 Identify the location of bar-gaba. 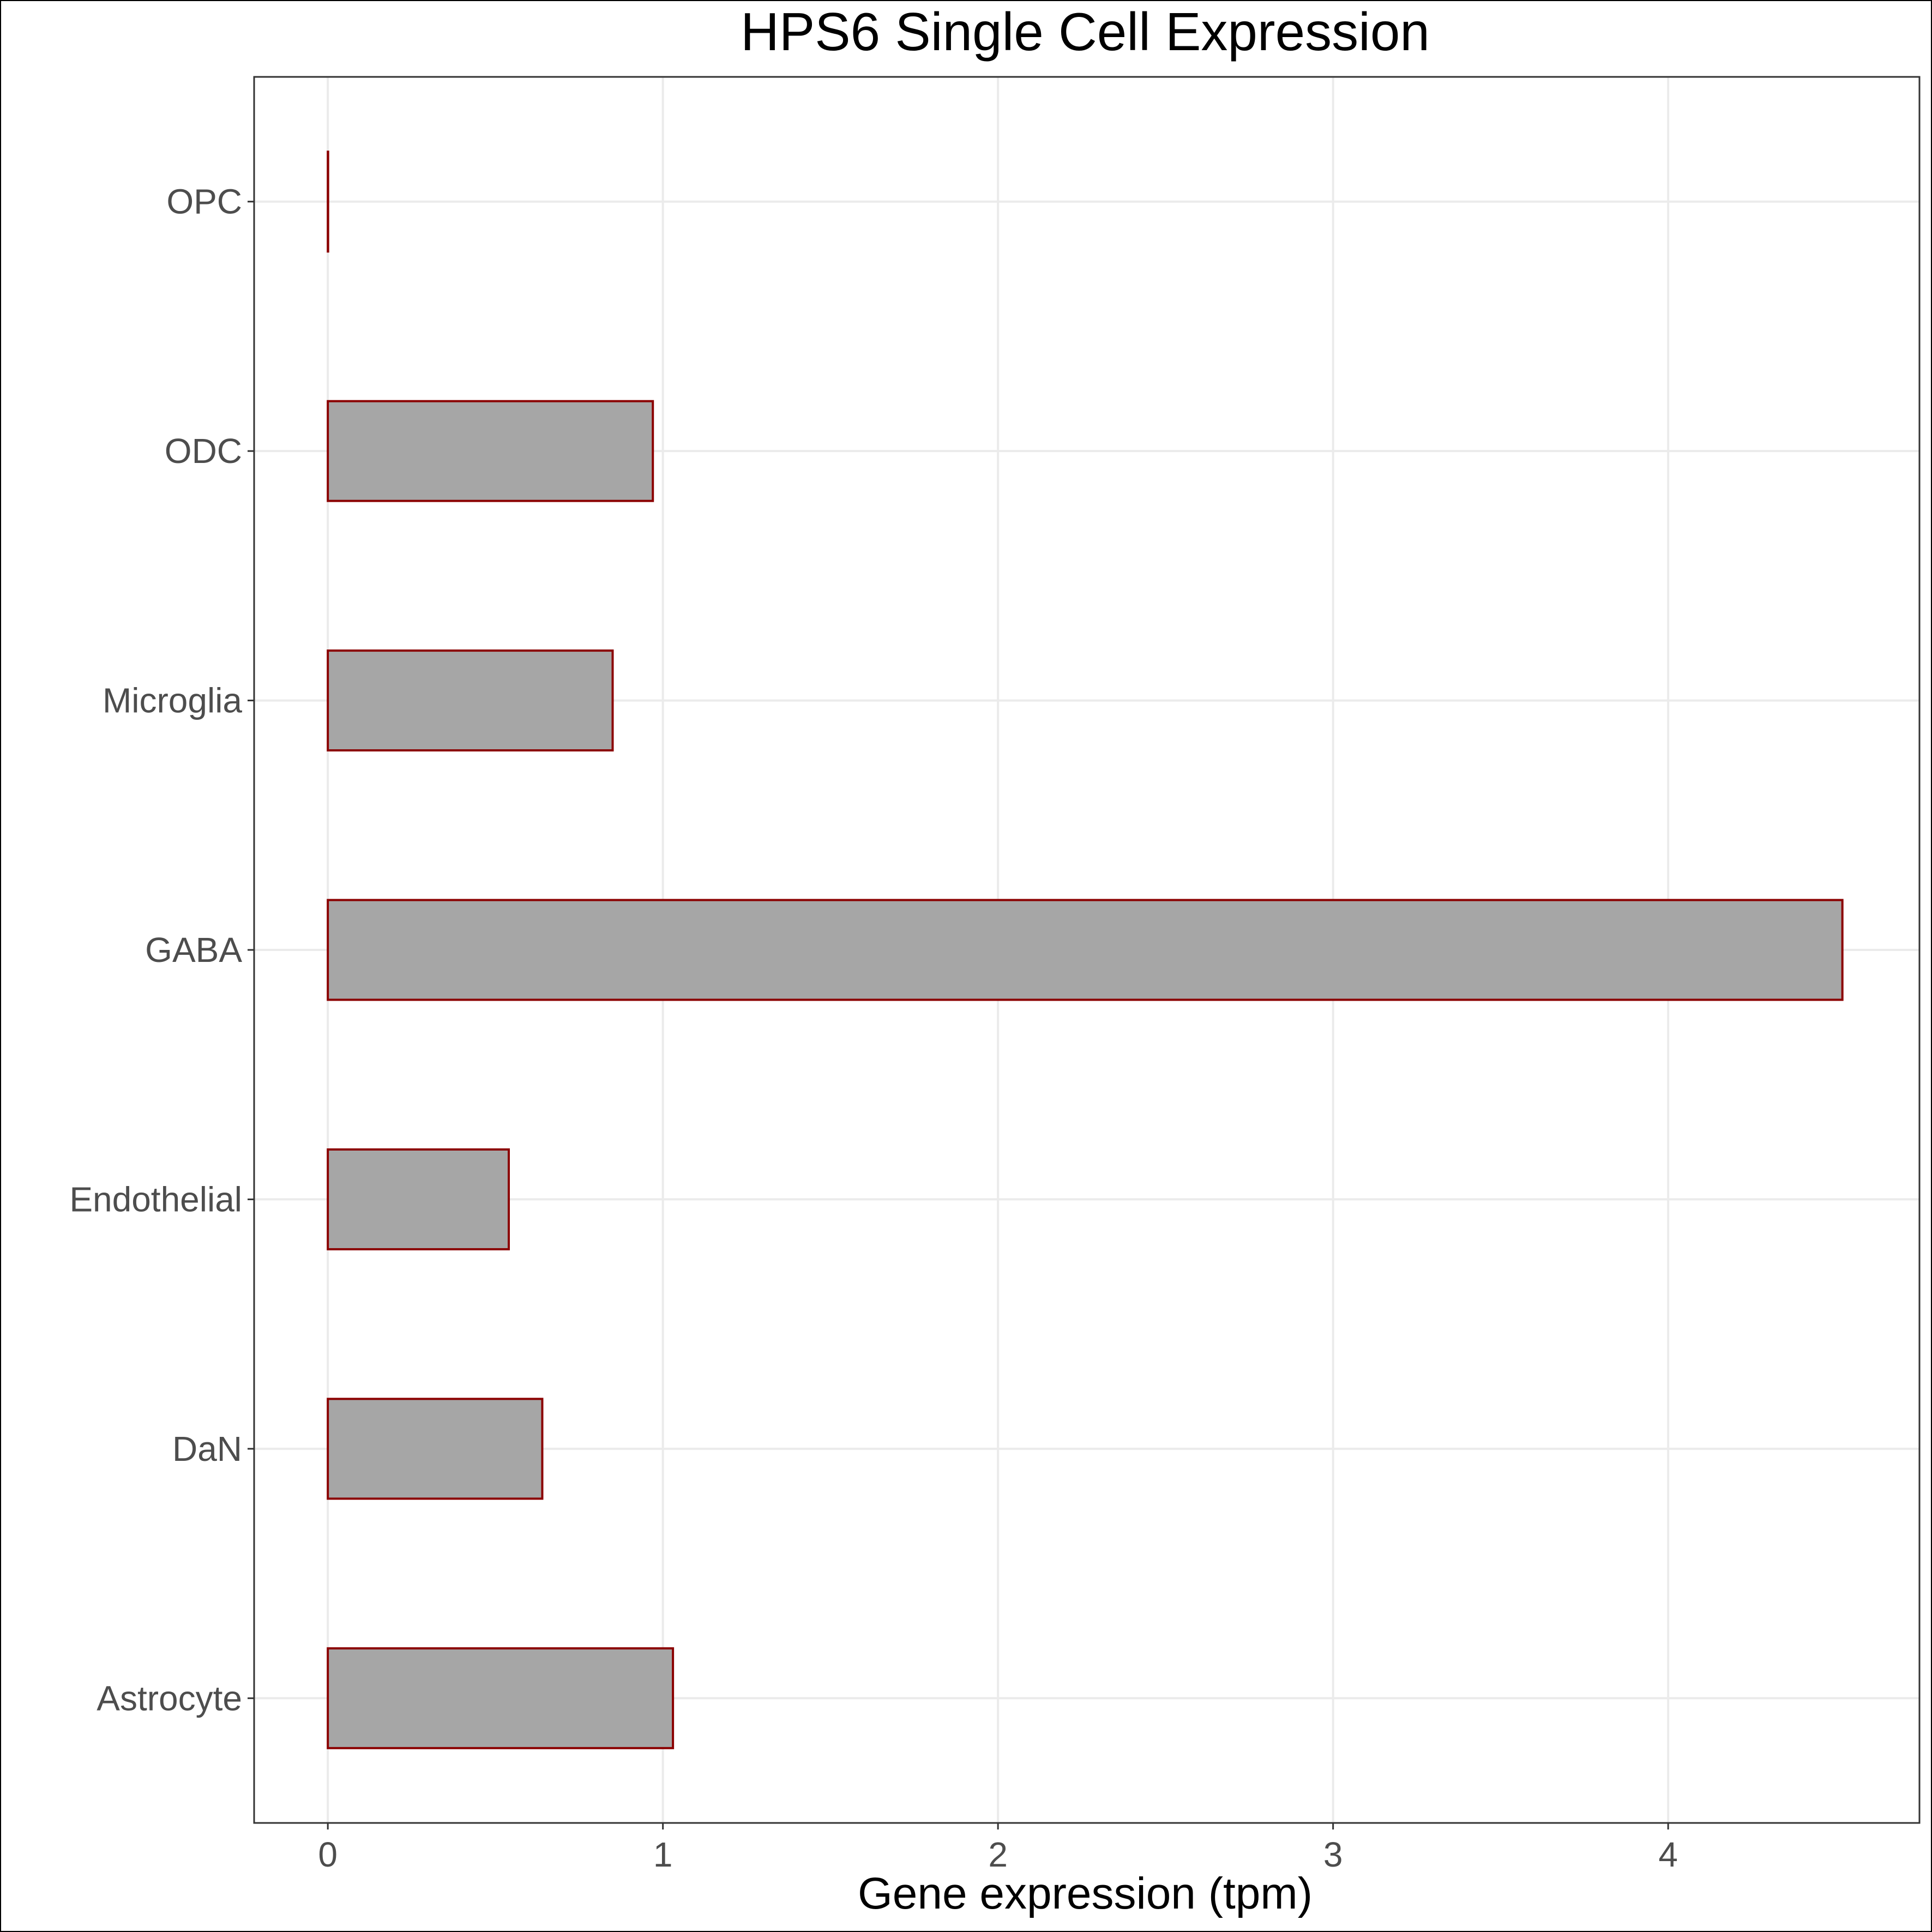
(1085, 950).